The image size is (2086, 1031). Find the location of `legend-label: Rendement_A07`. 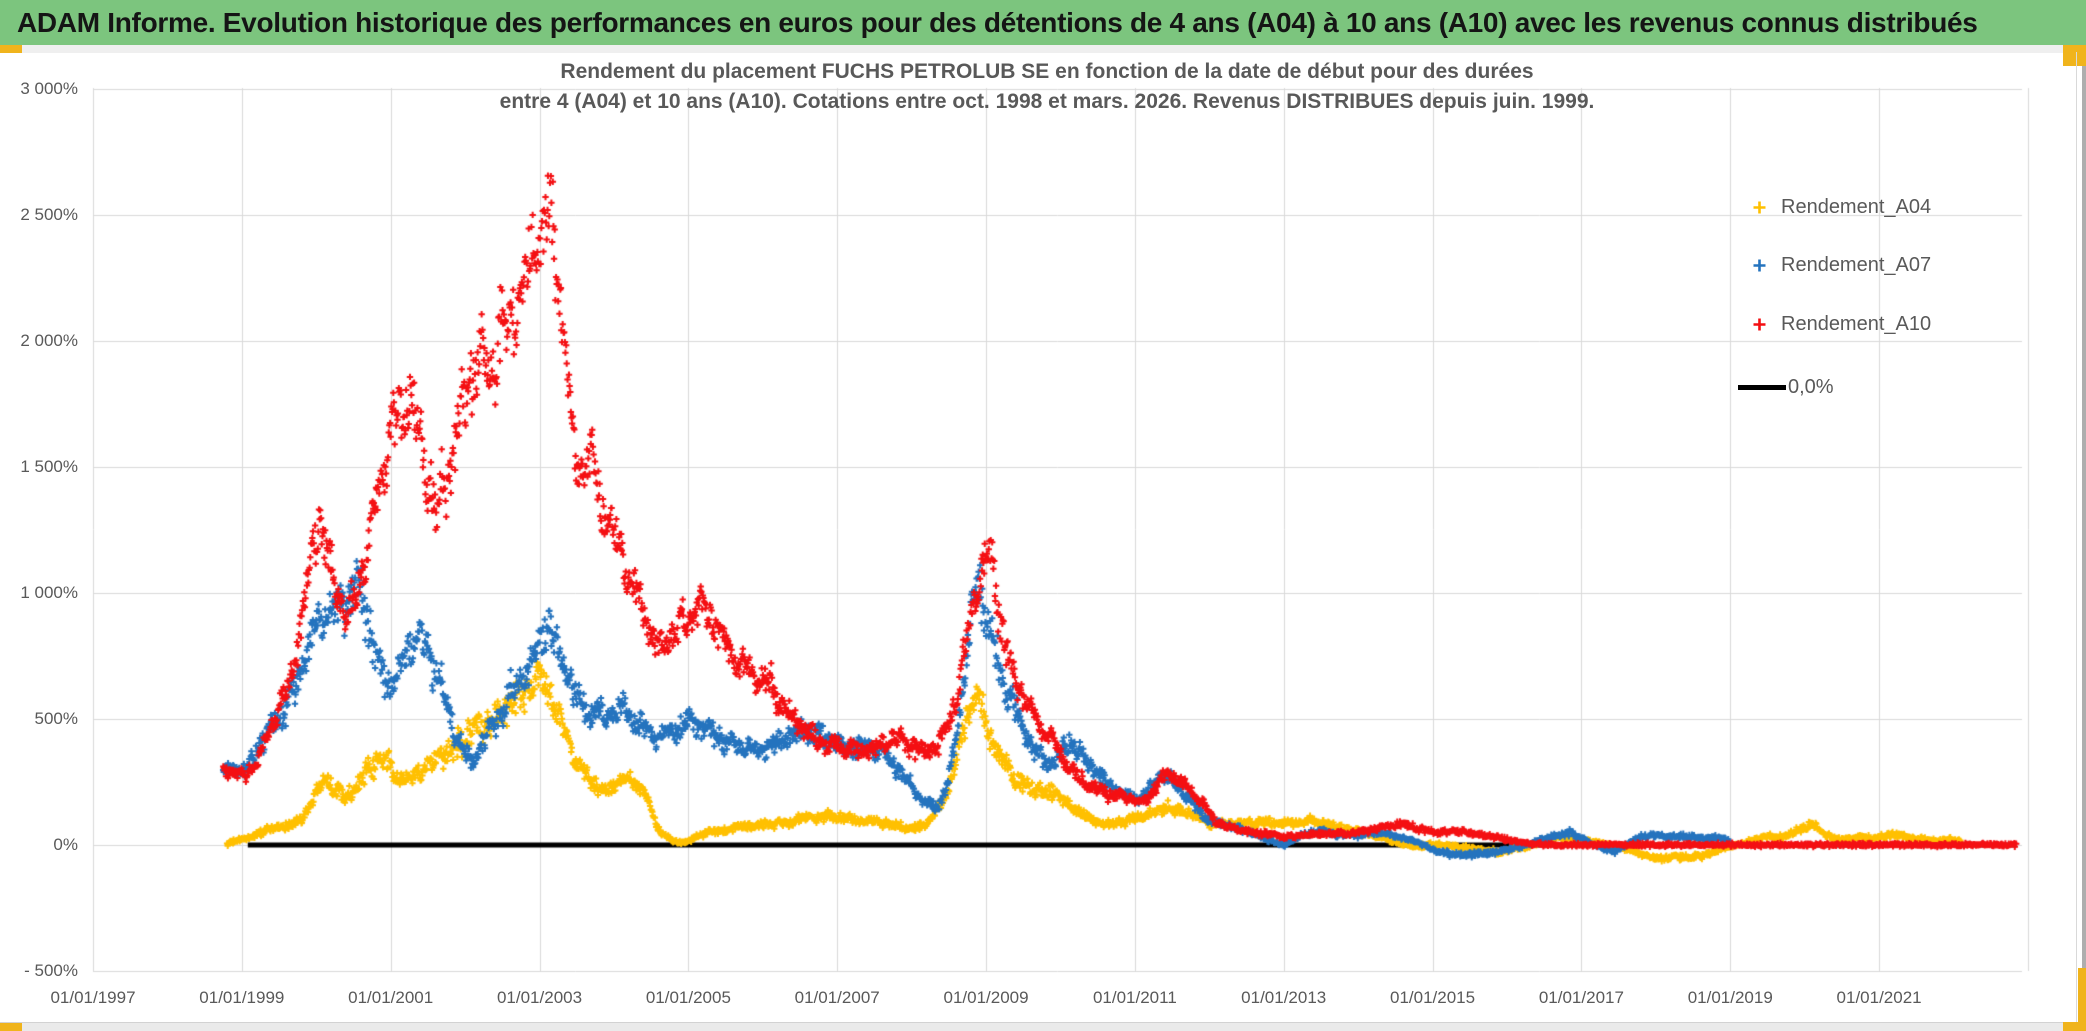

legend-label: Rendement_A07 is located at coordinates (1856, 265).